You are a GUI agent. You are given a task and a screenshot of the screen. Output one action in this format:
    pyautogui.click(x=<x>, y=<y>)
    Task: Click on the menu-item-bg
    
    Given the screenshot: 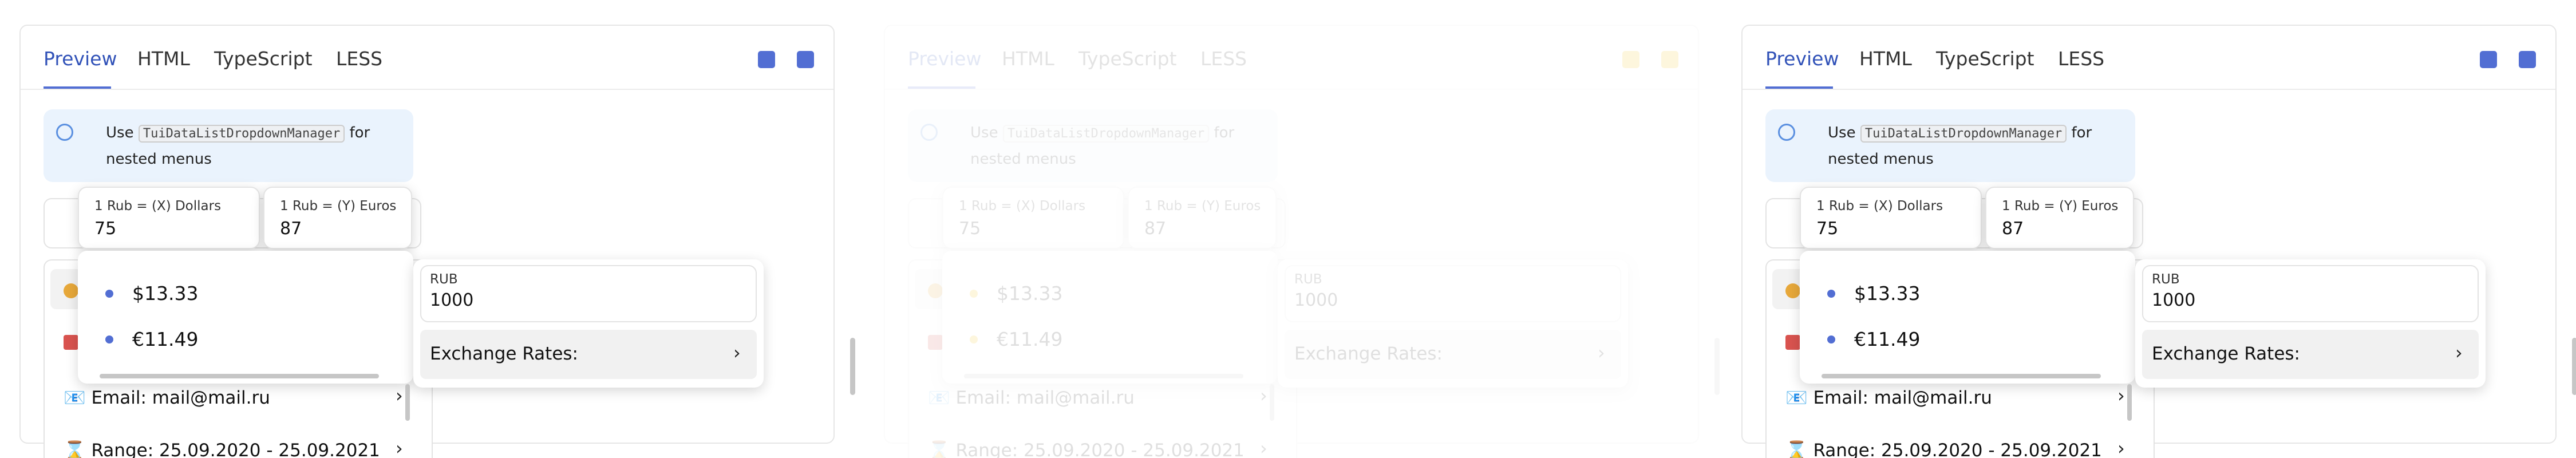 What is the action you would take?
    pyautogui.click(x=932, y=289)
    